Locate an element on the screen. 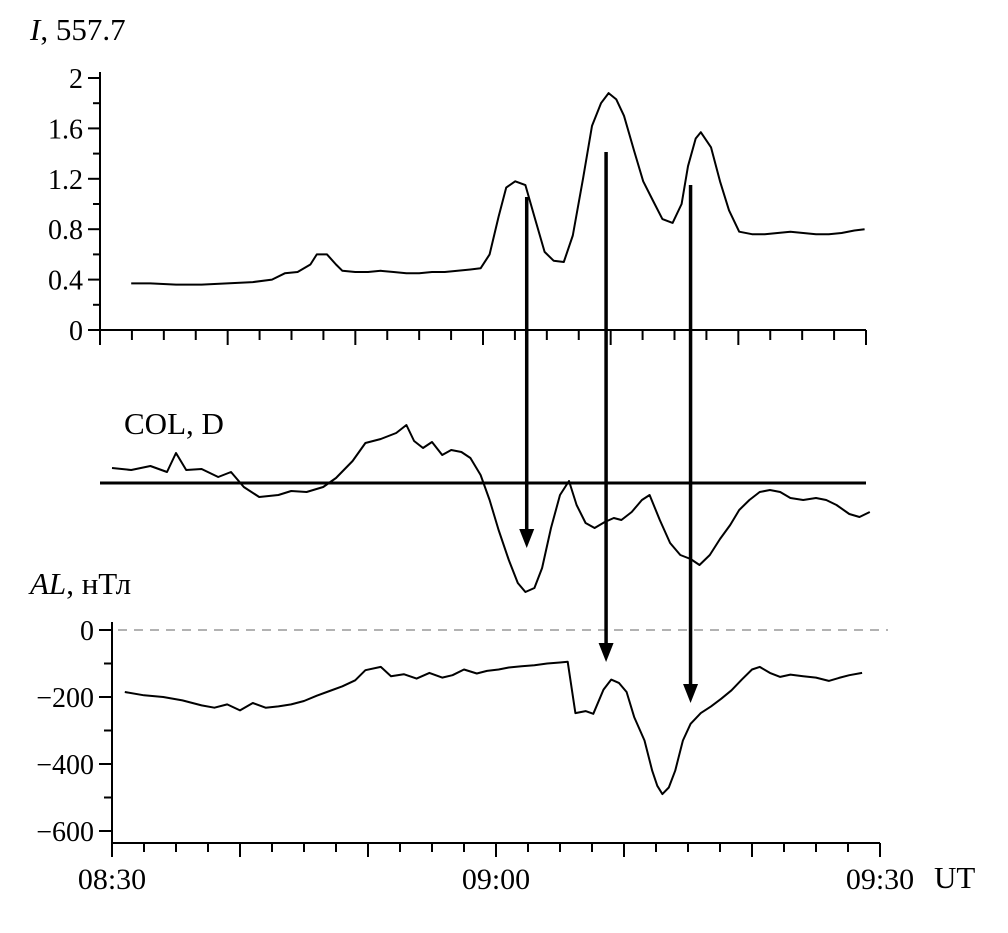 The width and height of the screenshot is (1008, 933). intensity-y-tick-label: 1.2 is located at coordinates (65, 180).